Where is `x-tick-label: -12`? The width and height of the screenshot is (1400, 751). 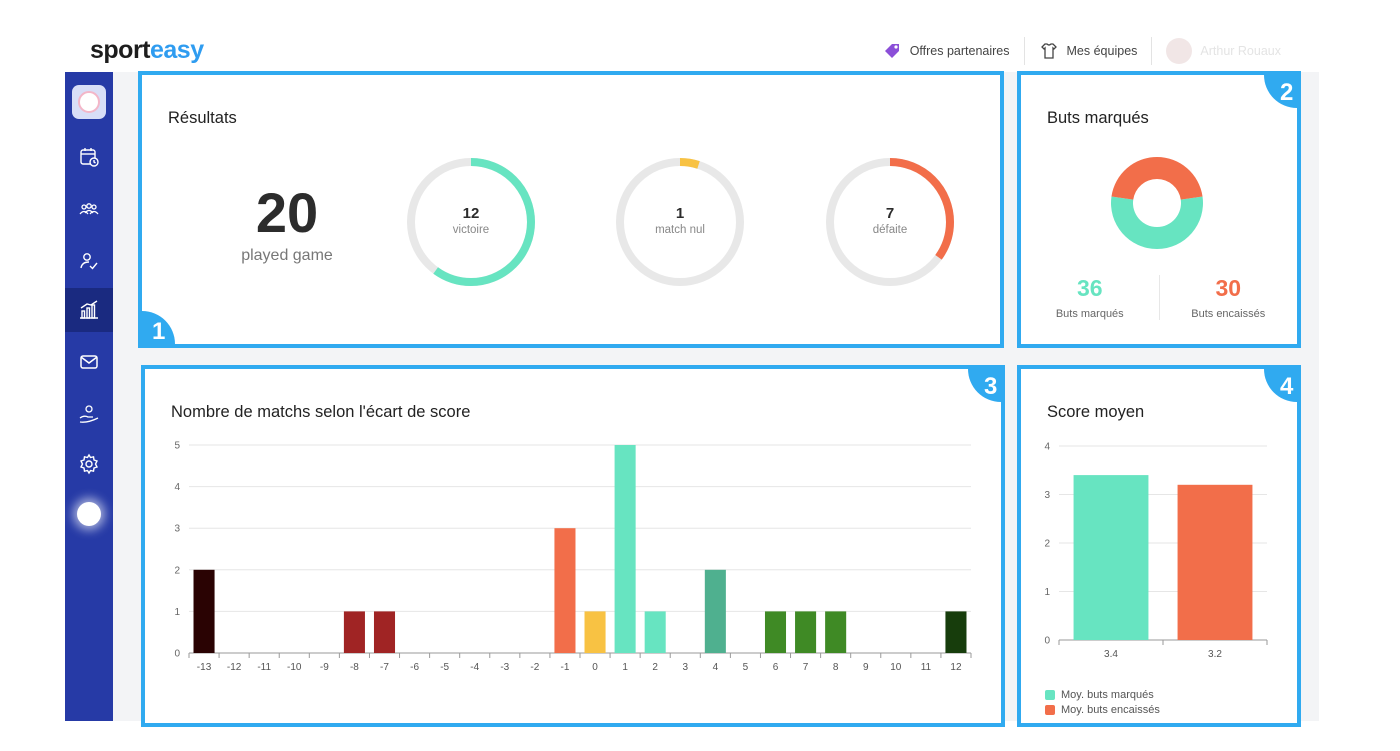 x-tick-label: -12 is located at coordinates (234, 667).